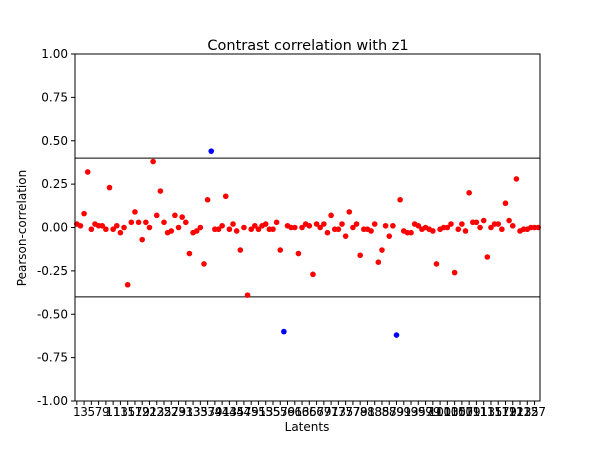 This screenshot has width=600, height=450. Describe the element at coordinates (258, 412) in the screenshot. I see `x-tick-label: 51` at that location.